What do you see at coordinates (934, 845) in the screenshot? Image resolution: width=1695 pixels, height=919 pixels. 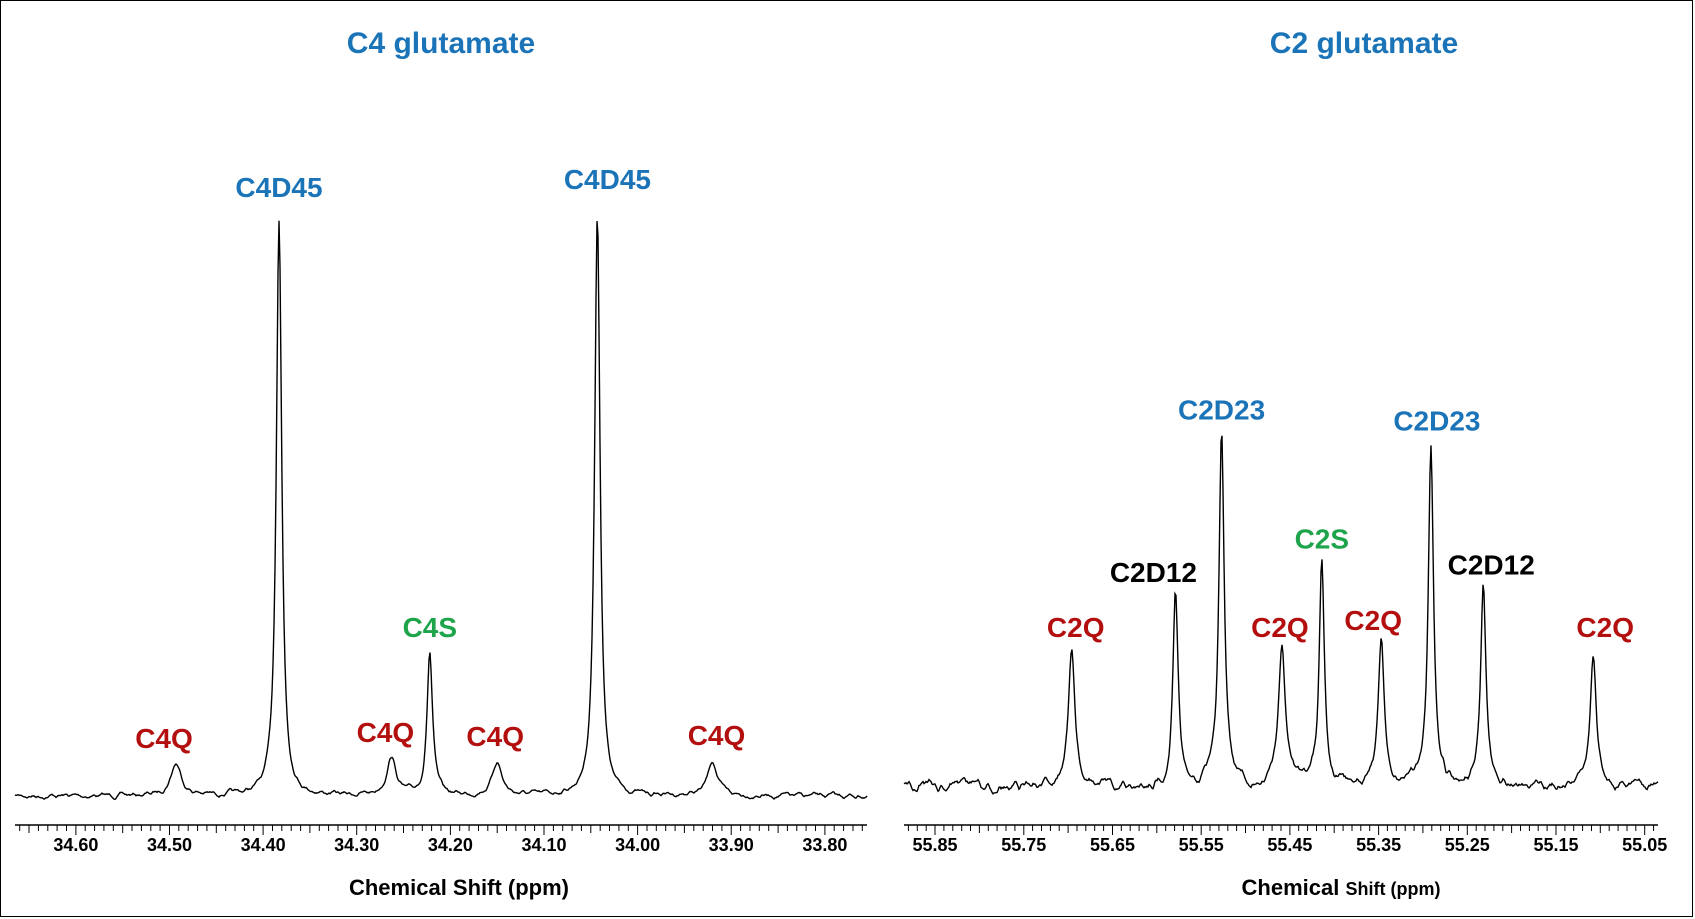 I see `x-tick-label: 55.85` at bounding box center [934, 845].